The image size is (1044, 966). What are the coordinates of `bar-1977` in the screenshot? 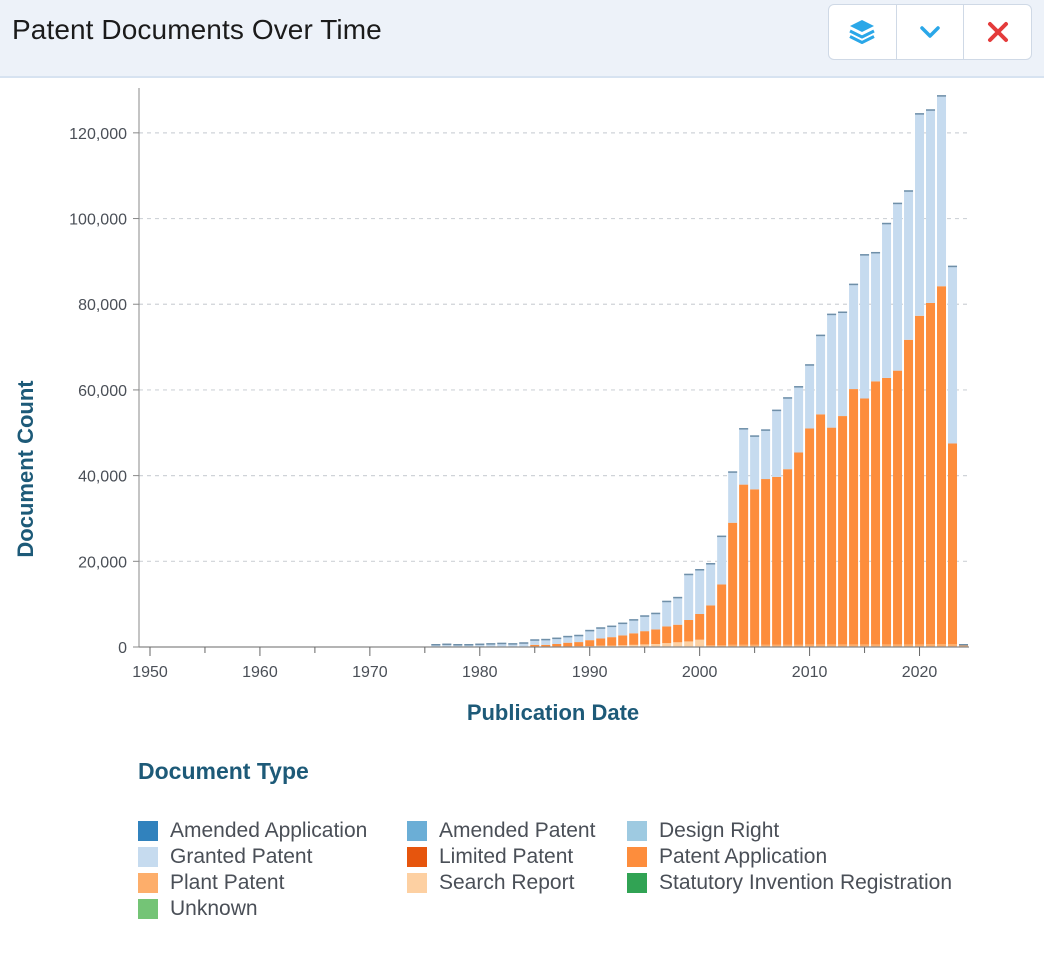 It's located at (447, 645).